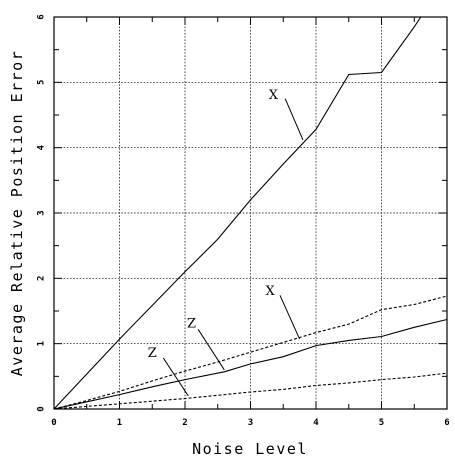 The image size is (455, 457). Describe the element at coordinates (184, 423) in the screenshot. I see `x-tick-label: 2` at that location.